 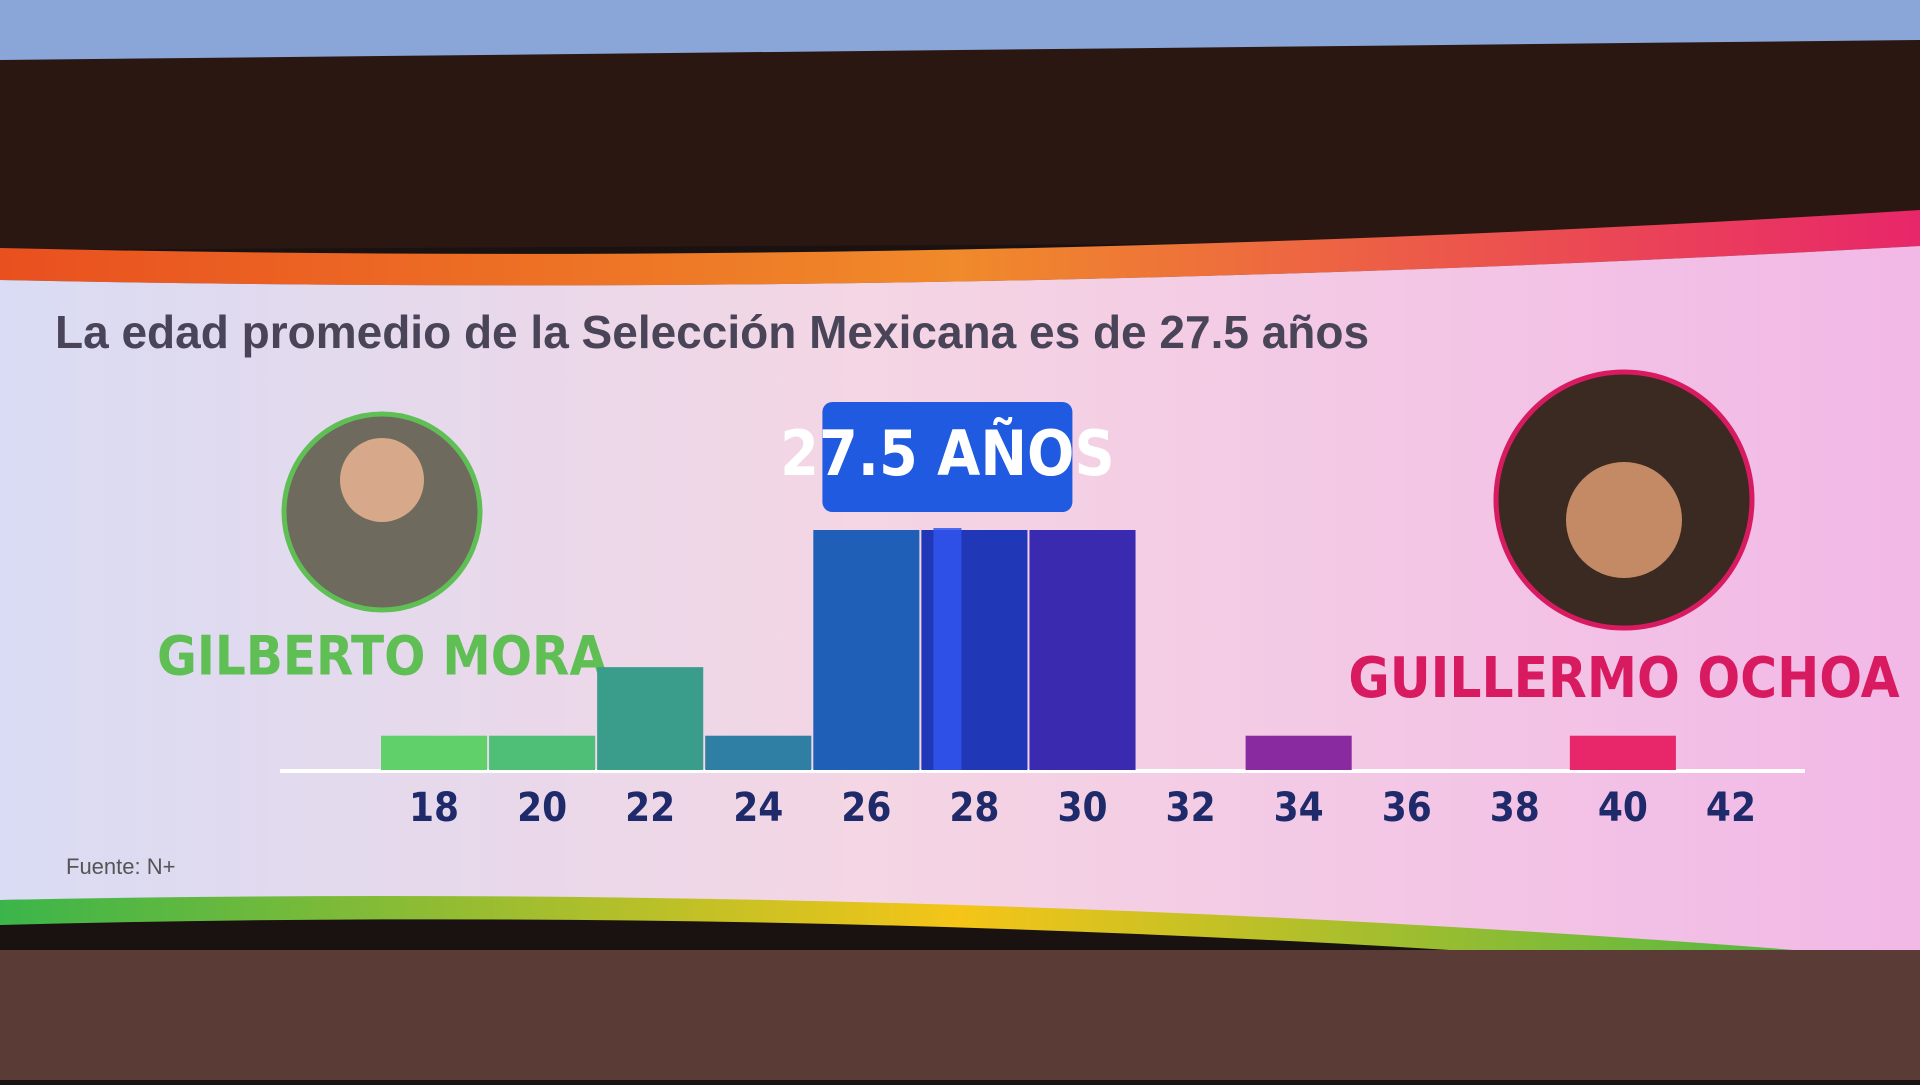 I want to click on x-tick-label: 18, so click(x=434, y=808).